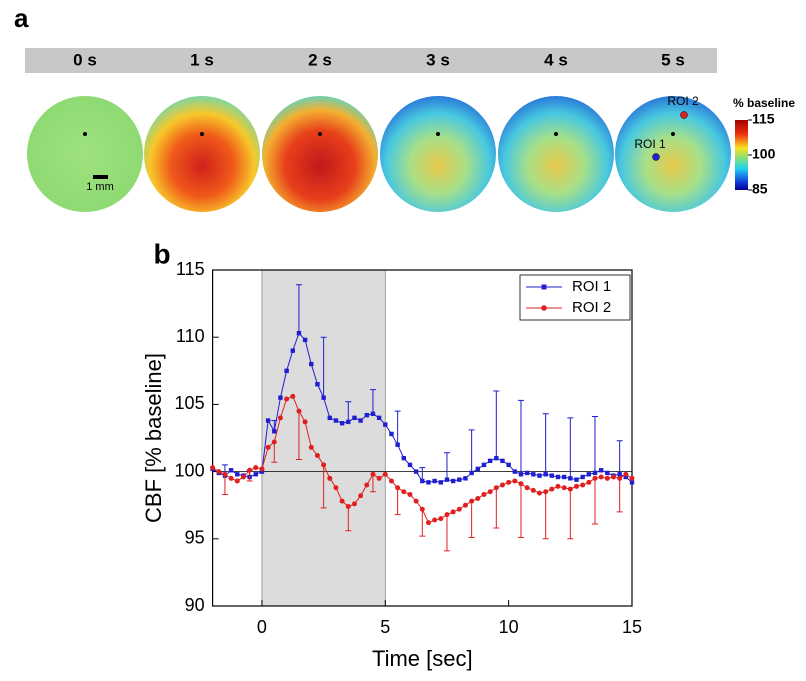  I want to click on y-tick-label: 95, so click(195, 538).